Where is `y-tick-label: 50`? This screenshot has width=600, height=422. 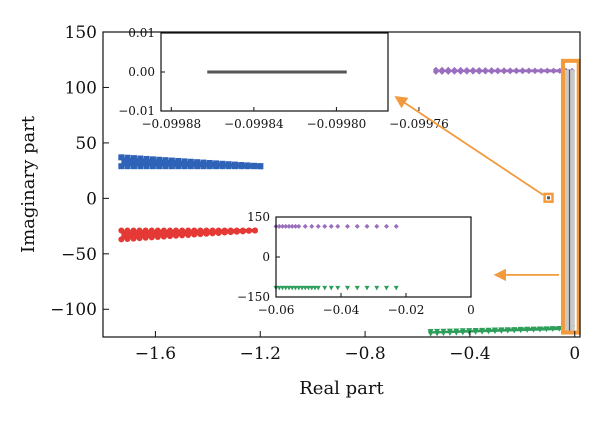
y-tick-label: 50 is located at coordinates (86, 144).